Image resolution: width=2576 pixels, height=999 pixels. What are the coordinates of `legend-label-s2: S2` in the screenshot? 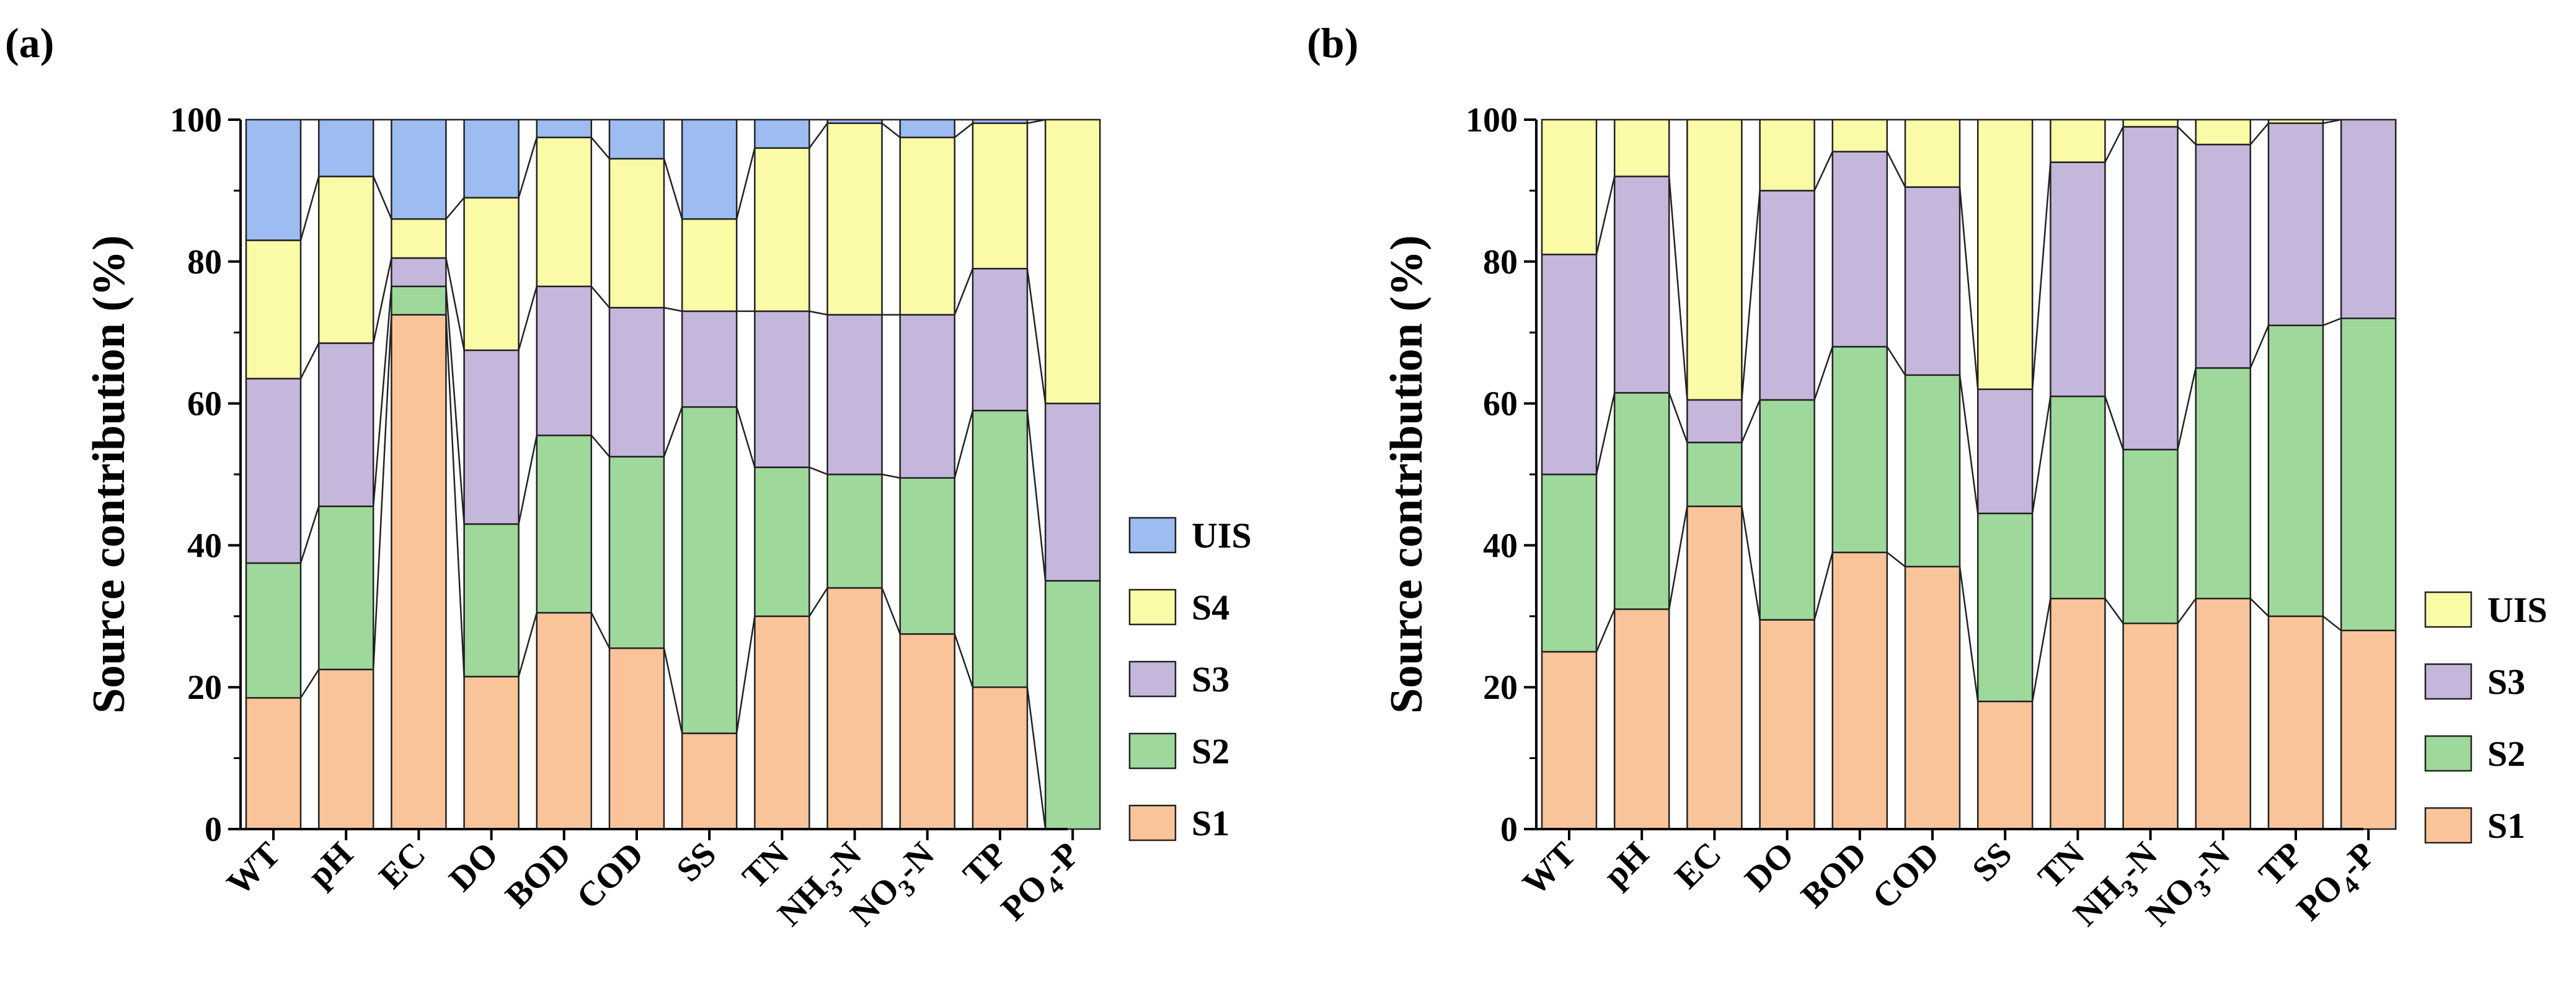 It's located at (1210, 751).